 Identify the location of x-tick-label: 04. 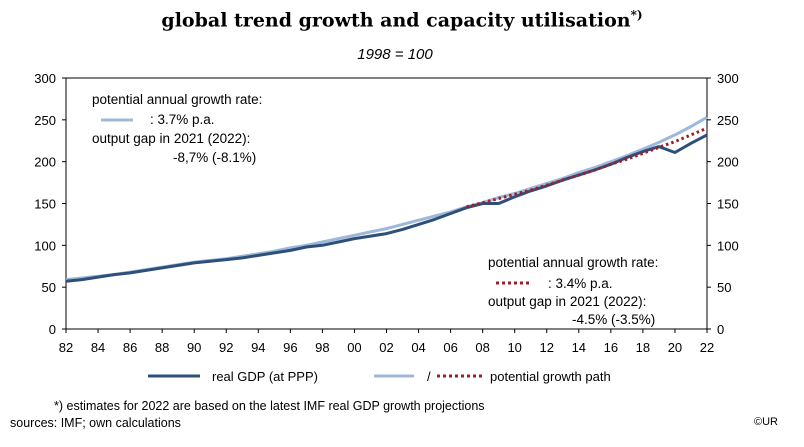
(418, 347).